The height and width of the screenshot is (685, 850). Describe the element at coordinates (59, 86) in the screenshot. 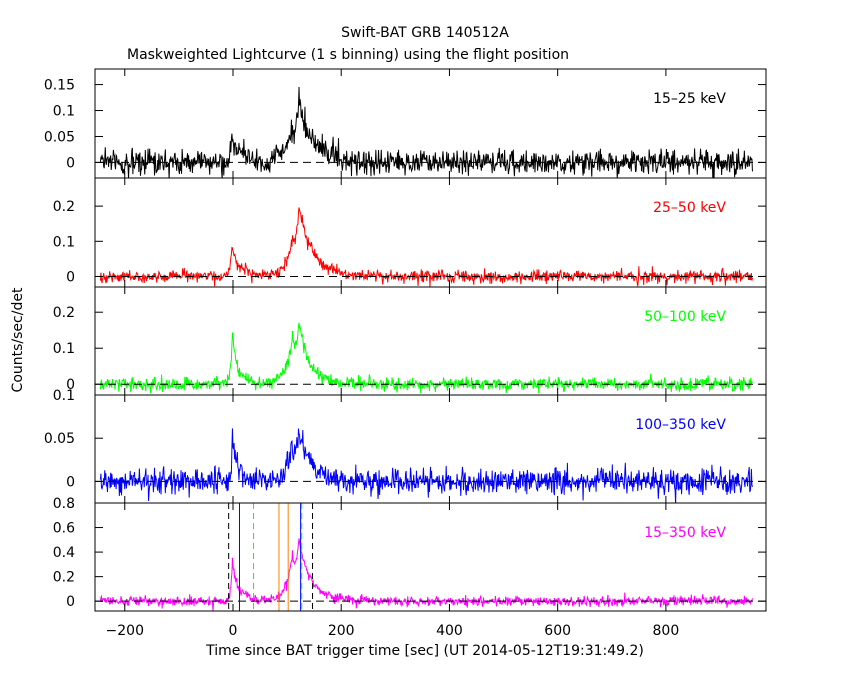

I see `y-tick-label: 0.15` at that location.